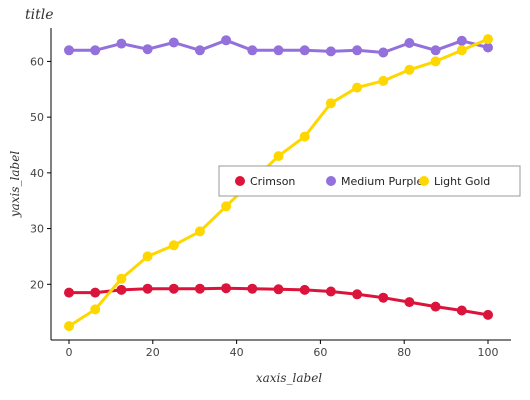 This screenshot has width=530, height=400. I want to click on x-tick-label: 80, so click(404, 352).